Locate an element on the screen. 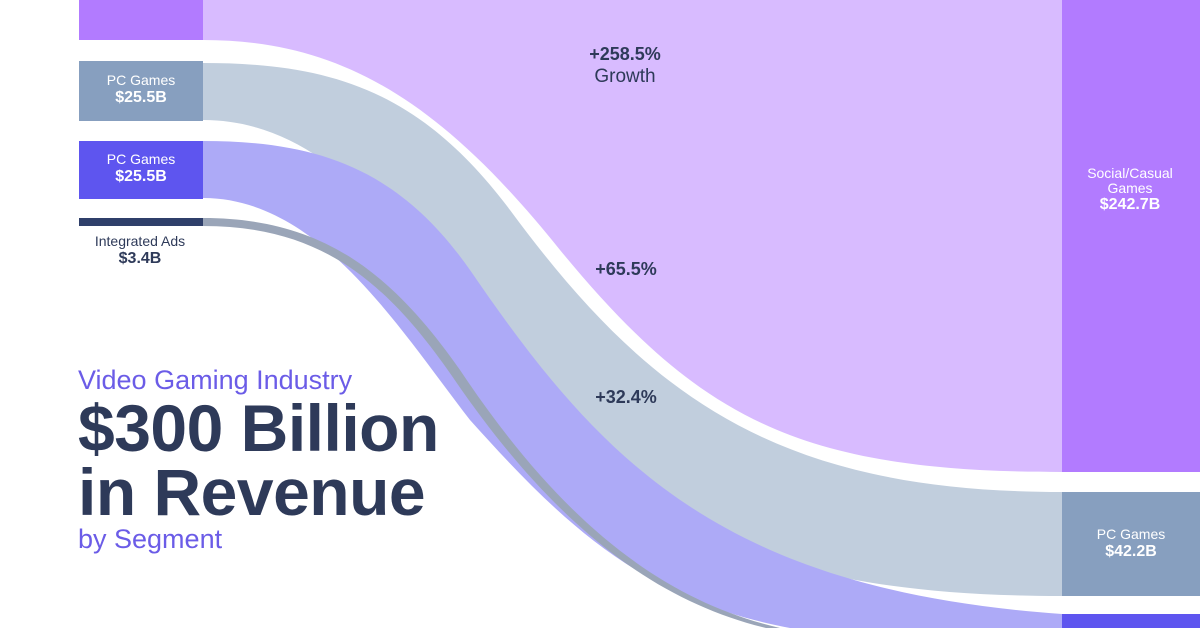  title-line-2: $300 Billion is located at coordinates (258, 427).